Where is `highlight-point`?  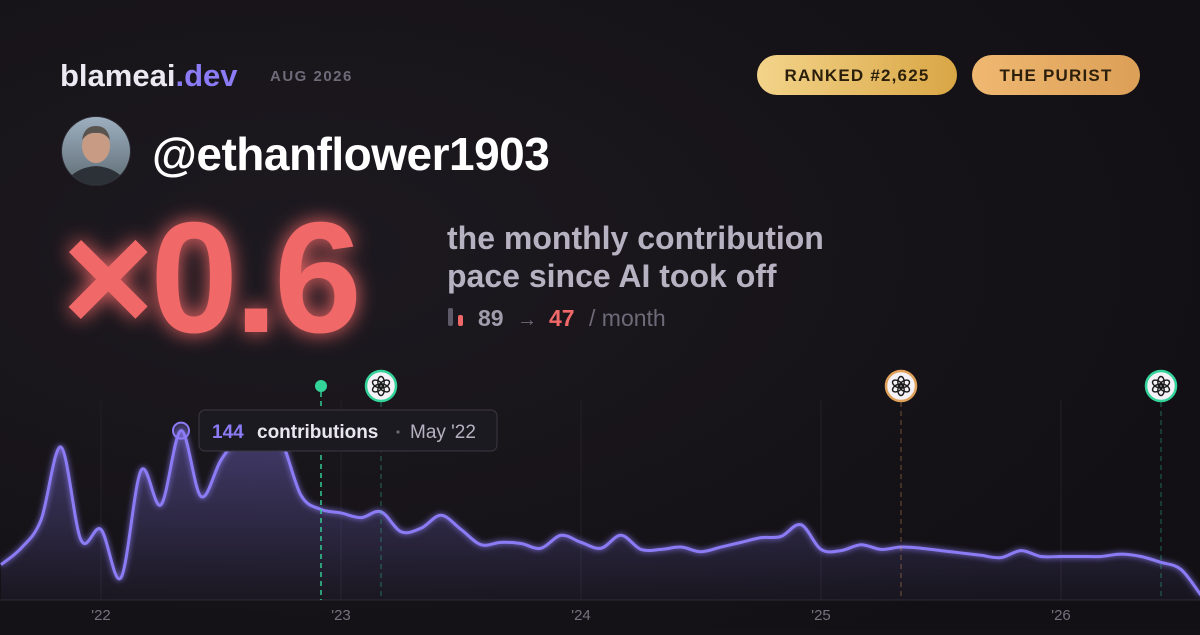
highlight-point is located at coordinates (181, 430).